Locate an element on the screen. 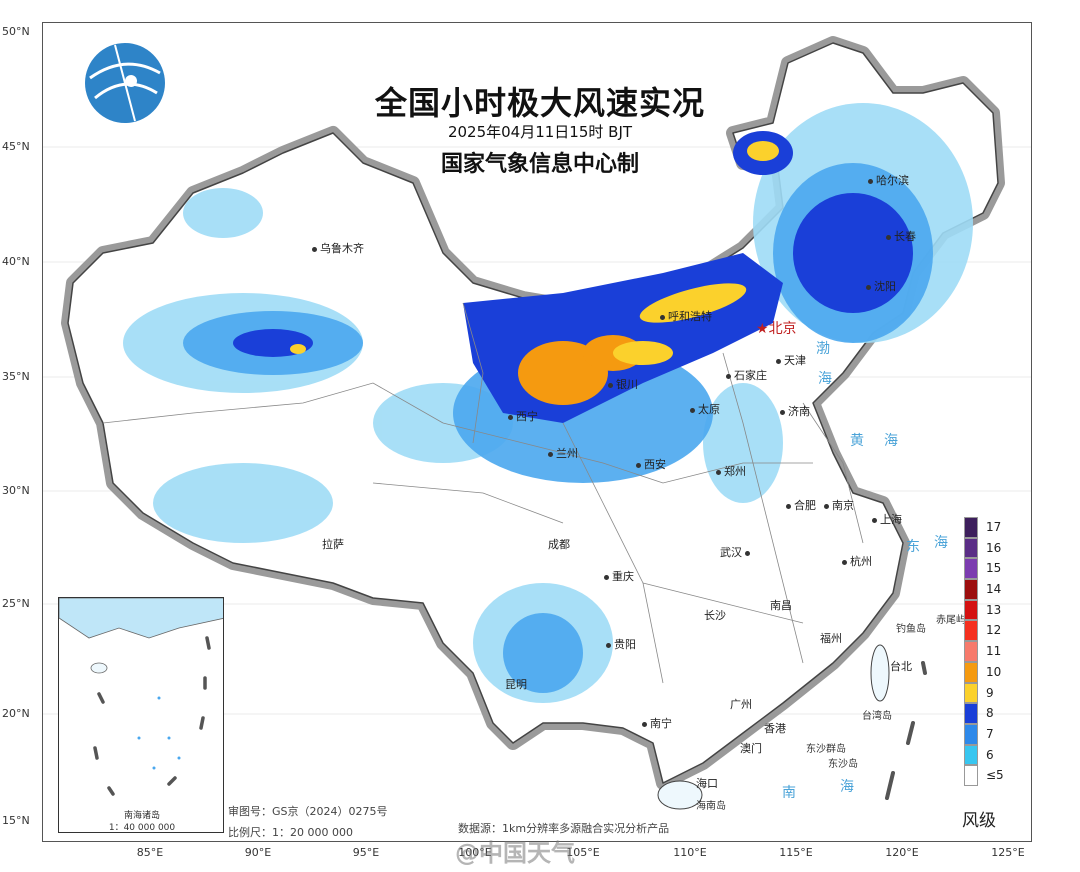 This screenshot has height=872, width=1080. data-source: 数据源：1km分辨率多源融合实况分析产品 is located at coordinates (564, 828).